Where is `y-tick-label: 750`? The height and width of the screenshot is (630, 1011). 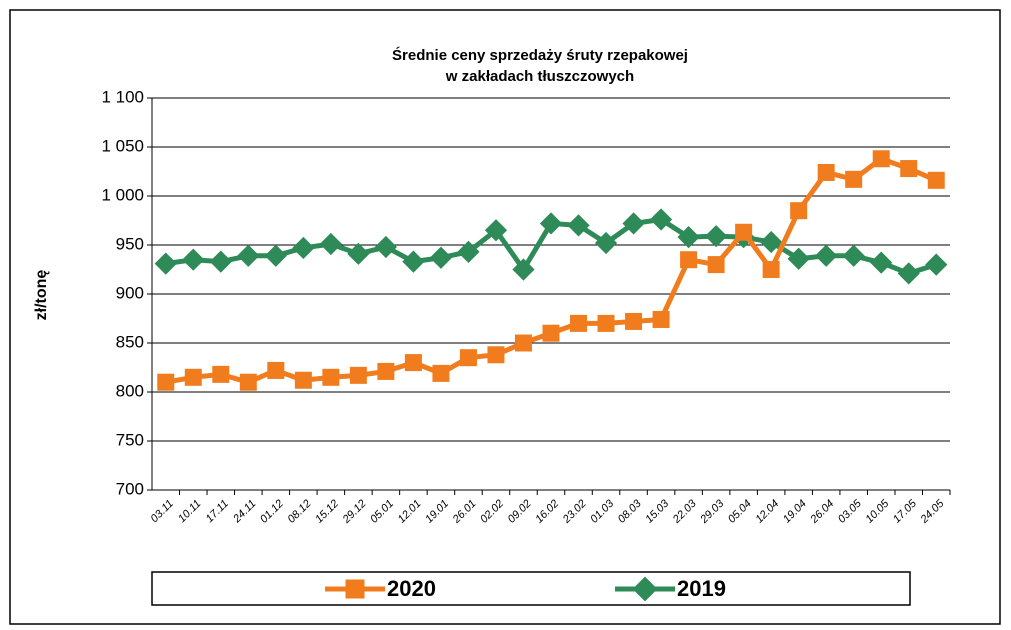 y-tick-label: 750 is located at coordinates (130, 439).